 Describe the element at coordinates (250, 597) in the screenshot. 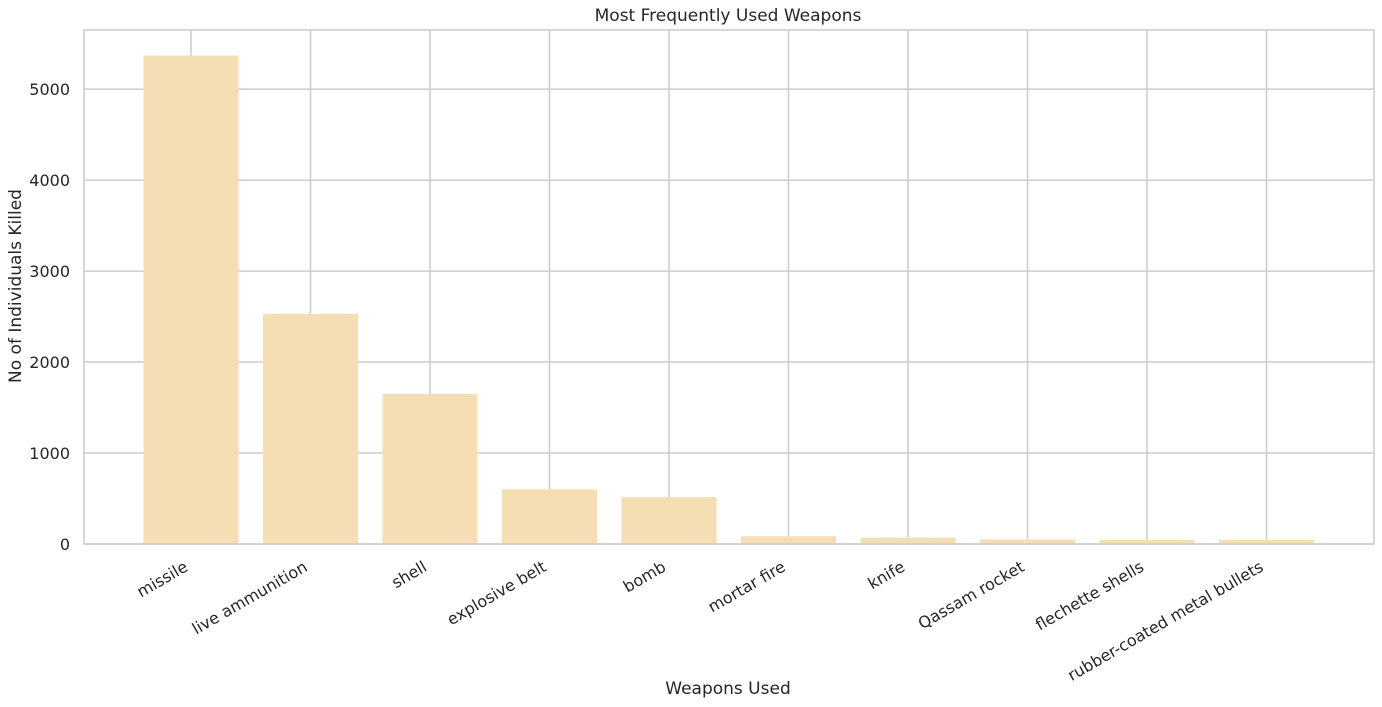

I see `x-tick-label: live ammunition` at that location.